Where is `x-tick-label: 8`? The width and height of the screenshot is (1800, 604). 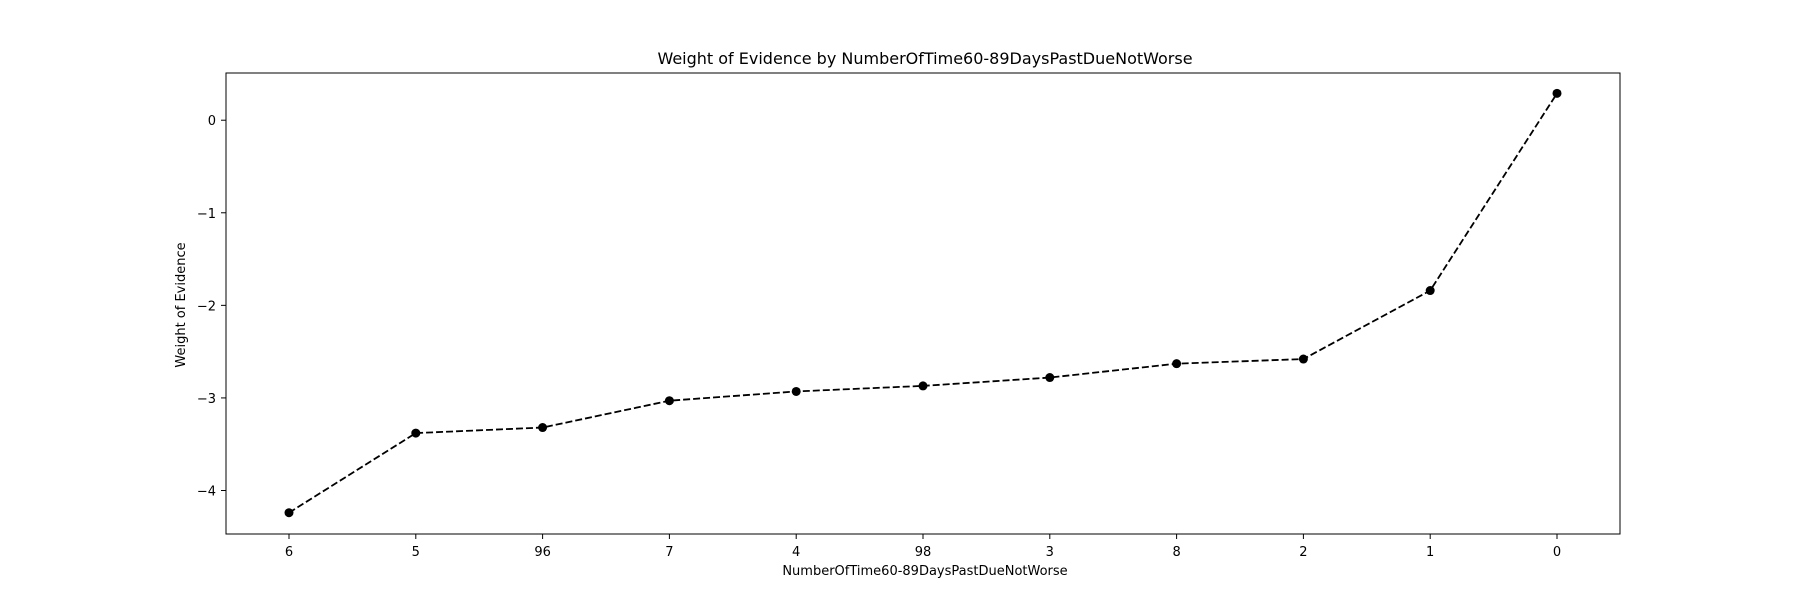 x-tick-label: 8 is located at coordinates (1176, 552).